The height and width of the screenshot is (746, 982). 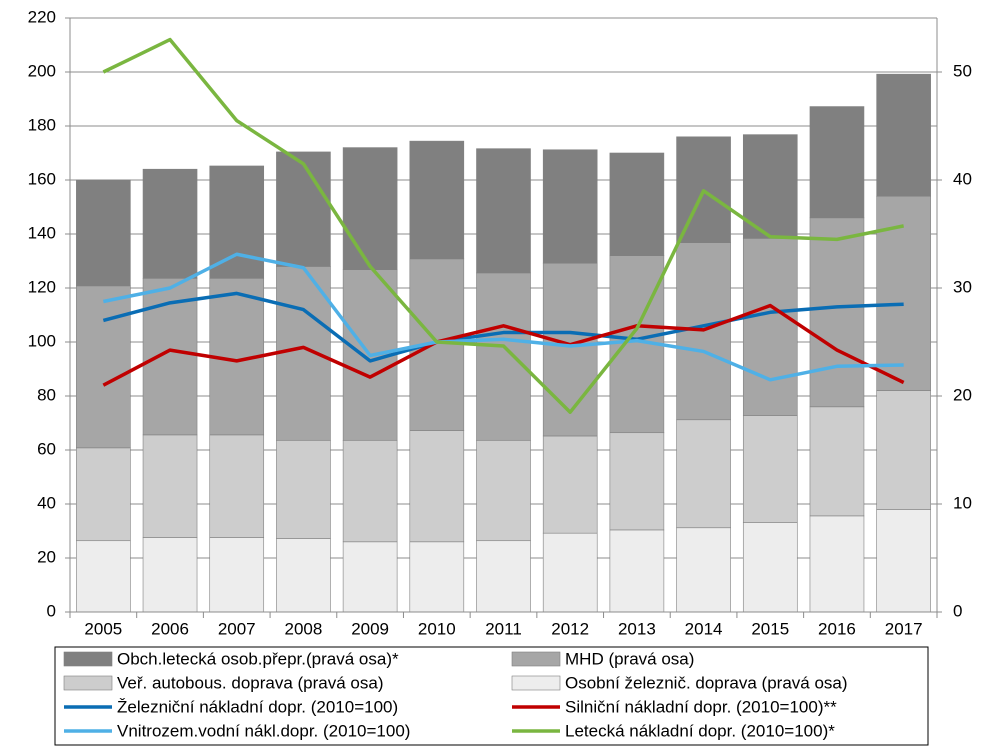 What do you see at coordinates (46, 394) in the screenshot?
I see `y-tick-label: 80` at bounding box center [46, 394].